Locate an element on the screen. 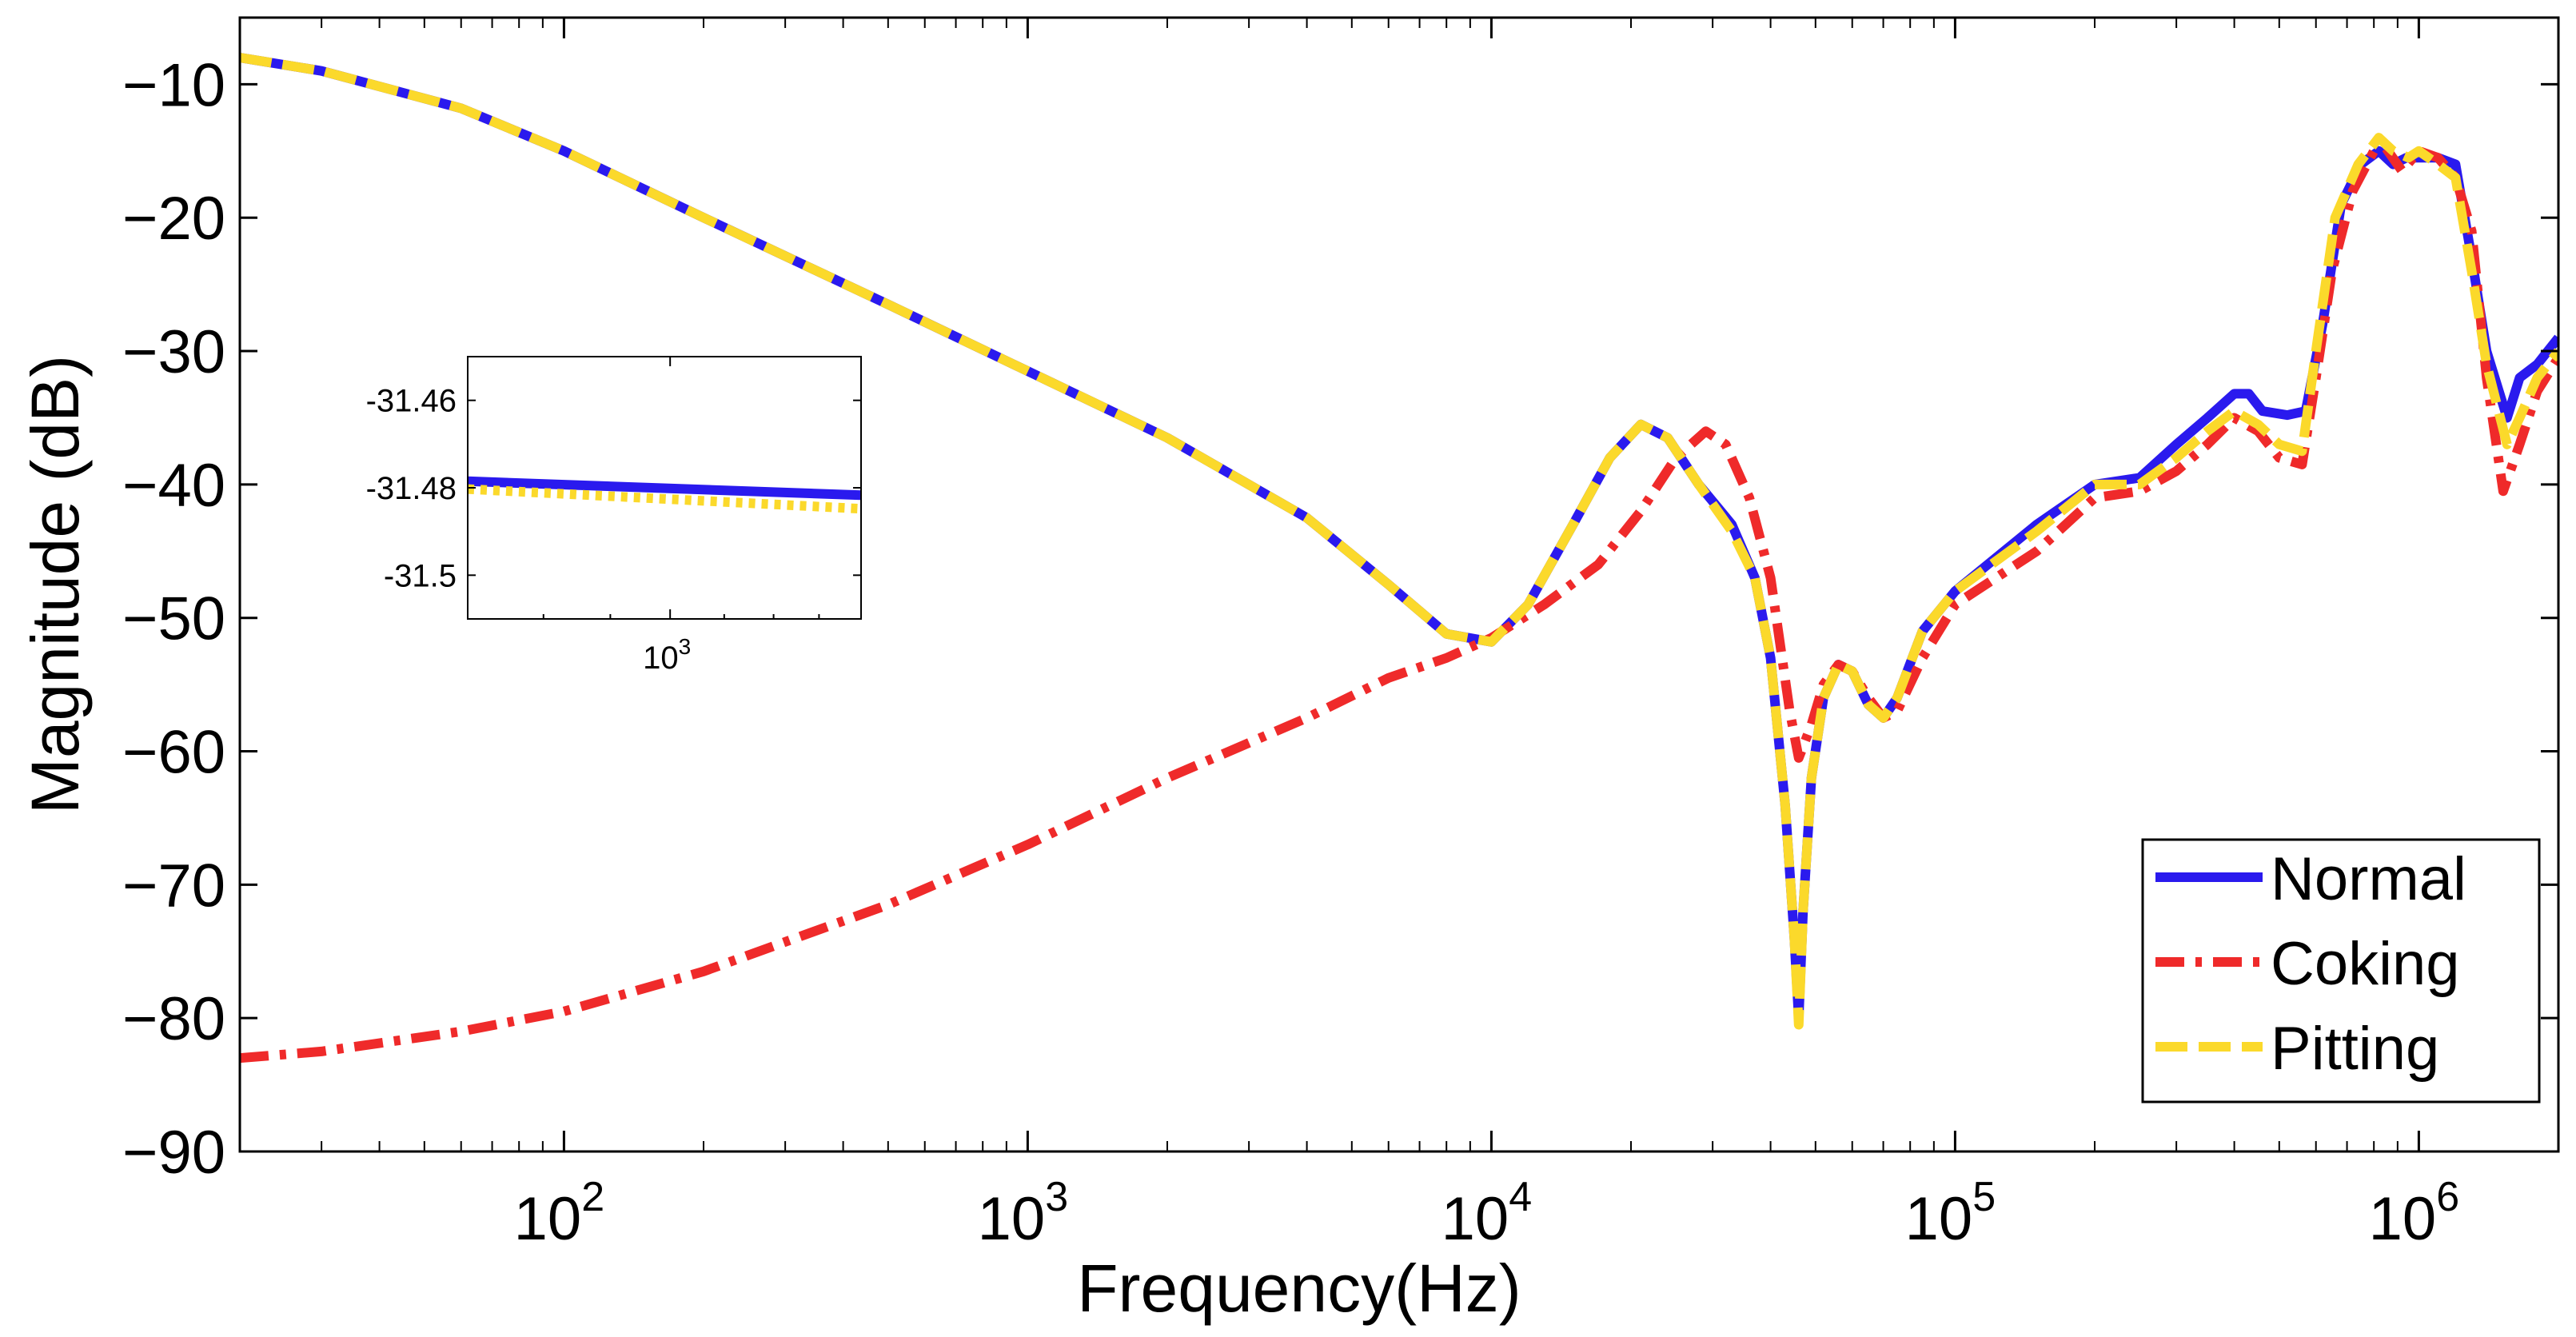 The image size is (2576, 1337). inset-y-tick-label: -31.5 is located at coordinates (420, 575).